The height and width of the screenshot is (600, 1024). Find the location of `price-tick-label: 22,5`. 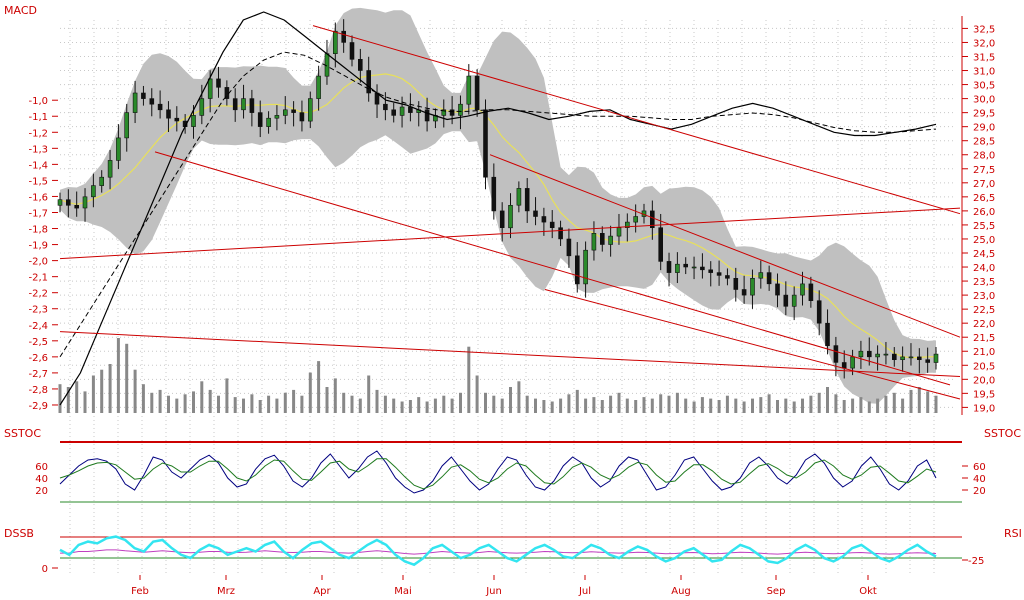

price-tick-label: 22,5 is located at coordinates (984, 310).